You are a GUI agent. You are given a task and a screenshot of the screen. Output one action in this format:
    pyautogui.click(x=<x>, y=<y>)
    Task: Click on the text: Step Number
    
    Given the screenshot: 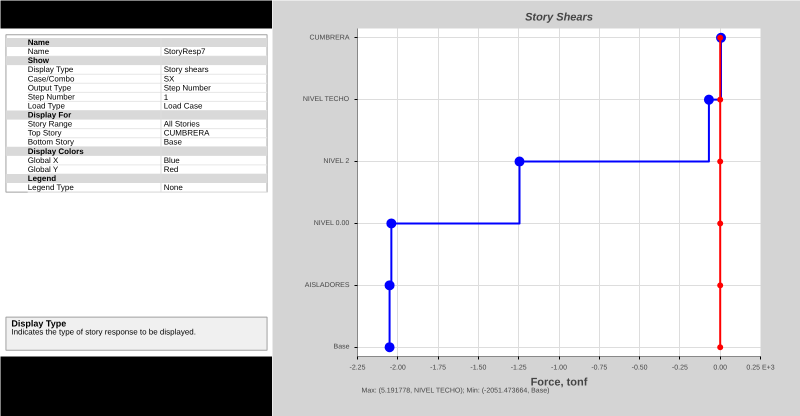 What is the action you would take?
    pyautogui.click(x=187, y=87)
    